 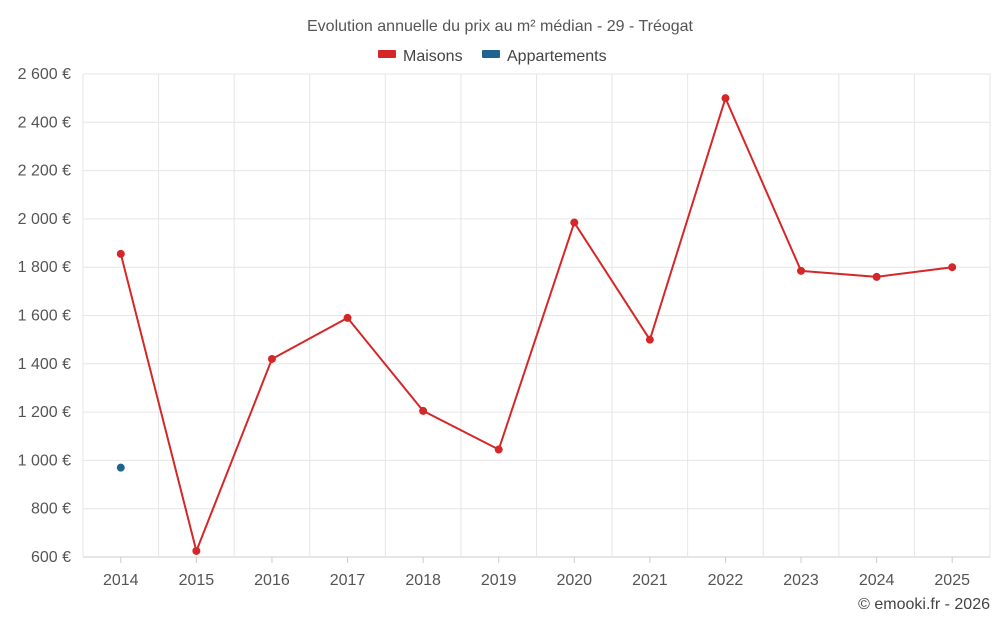 What do you see at coordinates (120, 253) in the screenshot?
I see `data-point-maisons-2014` at bounding box center [120, 253].